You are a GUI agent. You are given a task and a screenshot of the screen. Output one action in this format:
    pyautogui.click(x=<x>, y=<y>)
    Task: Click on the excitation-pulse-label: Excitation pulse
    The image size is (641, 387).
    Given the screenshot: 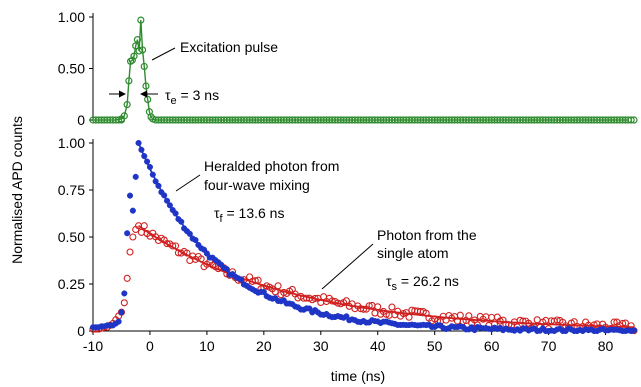 What is the action you would take?
    pyautogui.click(x=229, y=47)
    